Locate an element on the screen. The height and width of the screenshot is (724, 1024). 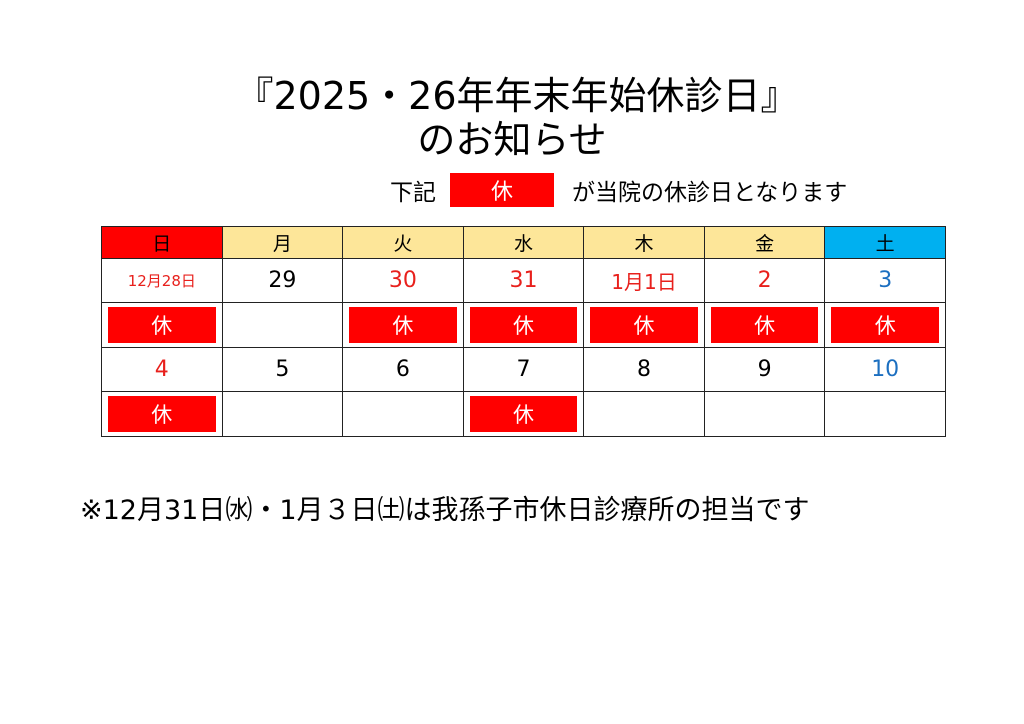
closed-row: 休休 is located at coordinates (523, 414).